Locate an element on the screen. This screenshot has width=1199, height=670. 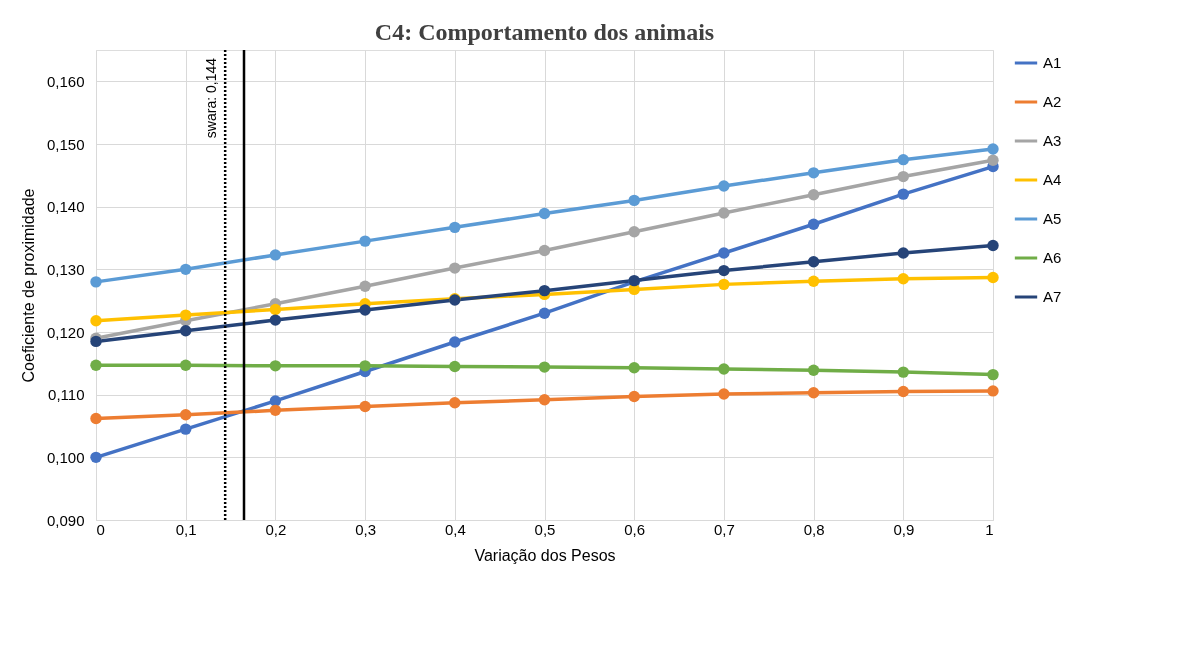
y-tick-label: 0,100 is located at coordinates (65, 457).